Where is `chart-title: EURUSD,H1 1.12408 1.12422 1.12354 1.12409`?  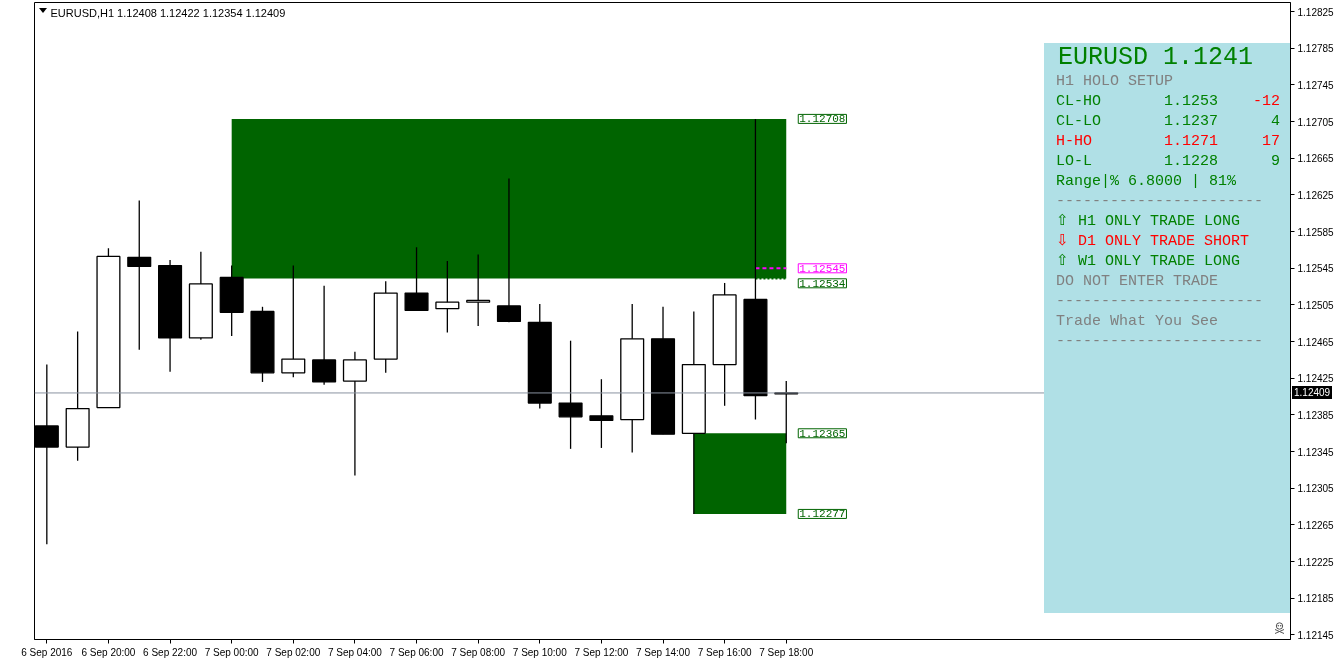 chart-title: EURUSD,H1 1.12408 1.12422 1.12354 1.12409 is located at coordinates (168, 12).